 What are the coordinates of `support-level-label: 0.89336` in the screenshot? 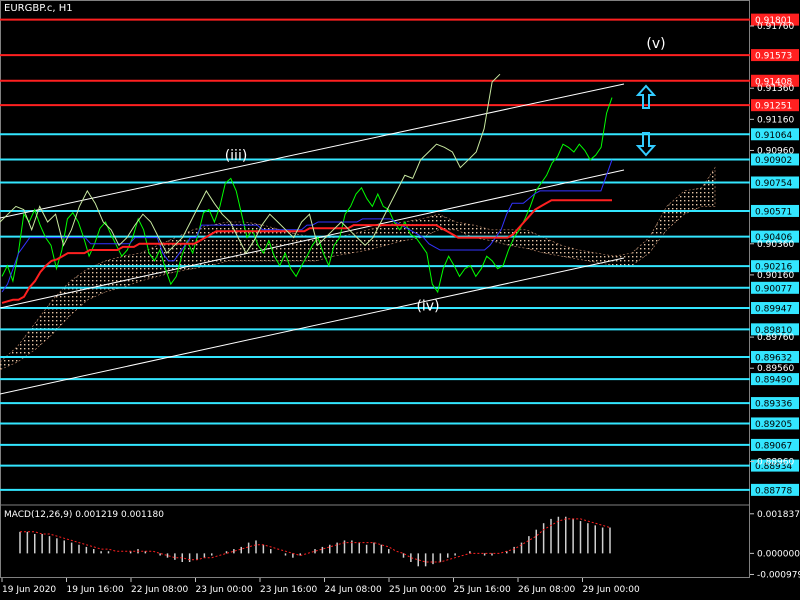 It's located at (773, 405).